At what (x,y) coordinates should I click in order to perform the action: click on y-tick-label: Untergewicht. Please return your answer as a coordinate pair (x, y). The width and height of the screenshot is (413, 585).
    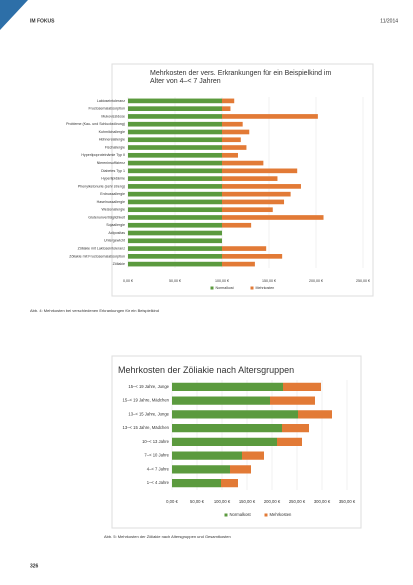
    Looking at the image, I should click on (114, 241).